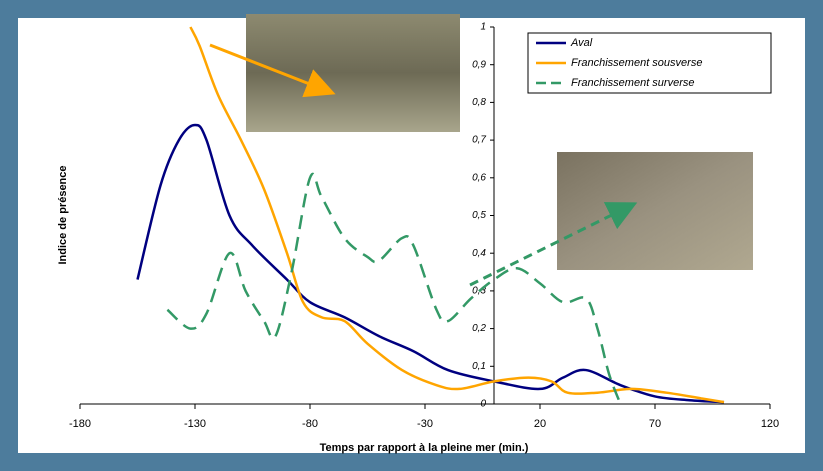 Image resolution: width=823 pixels, height=471 pixels. Describe the element at coordinates (581, 43) in the screenshot. I see `legend-label: Aval` at that location.